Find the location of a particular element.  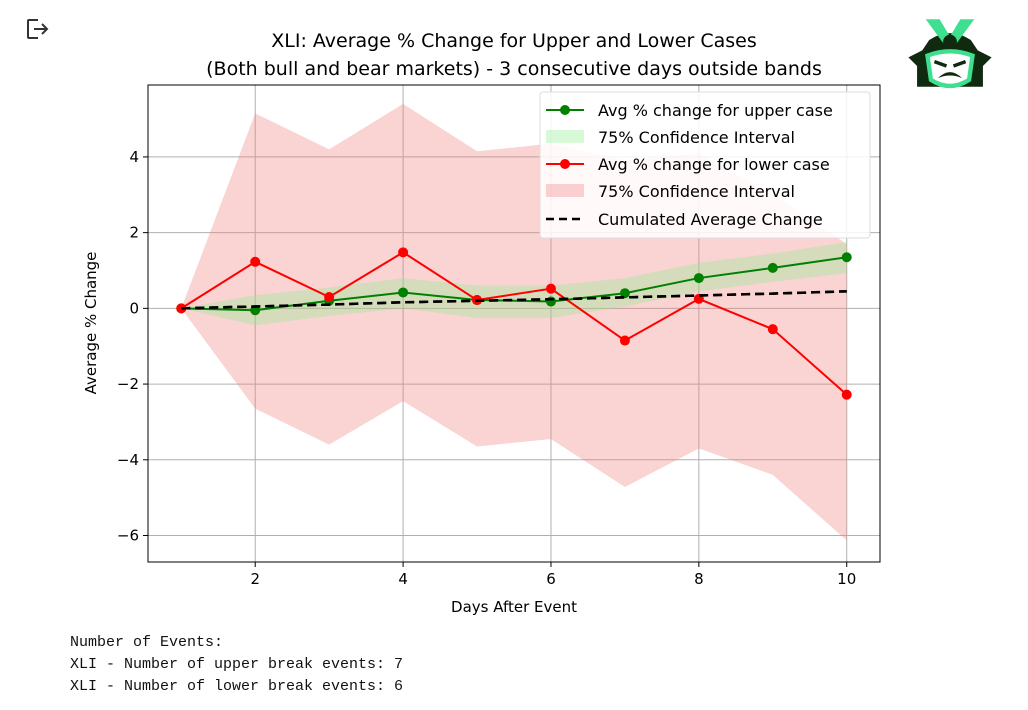

output-line: XLI - Number of lower break events: 6 is located at coordinates (237, 686).